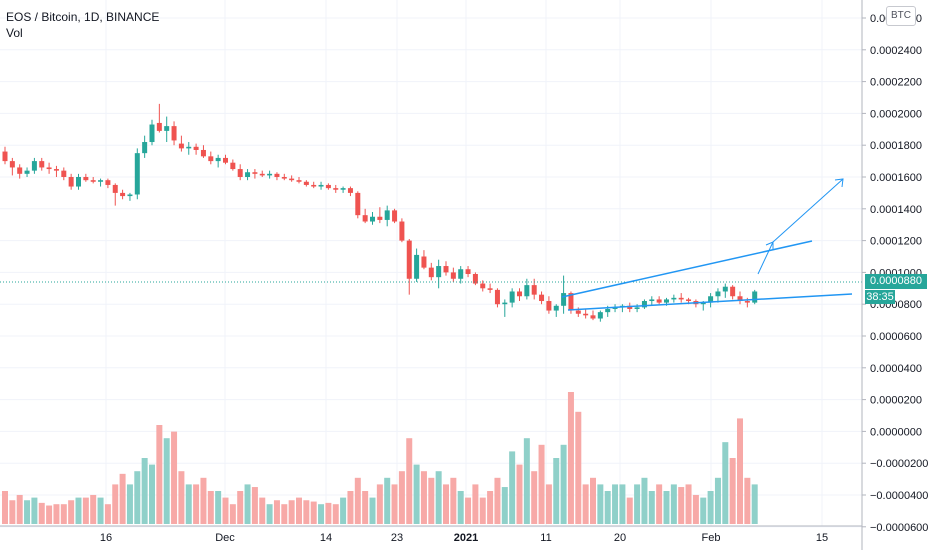 Image resolution: width=932 pixels, height=550 pixels. Describe the element at coordinates (899, 496) in the screenshot. I see `price-tick-label: −0.0000400` at that location.